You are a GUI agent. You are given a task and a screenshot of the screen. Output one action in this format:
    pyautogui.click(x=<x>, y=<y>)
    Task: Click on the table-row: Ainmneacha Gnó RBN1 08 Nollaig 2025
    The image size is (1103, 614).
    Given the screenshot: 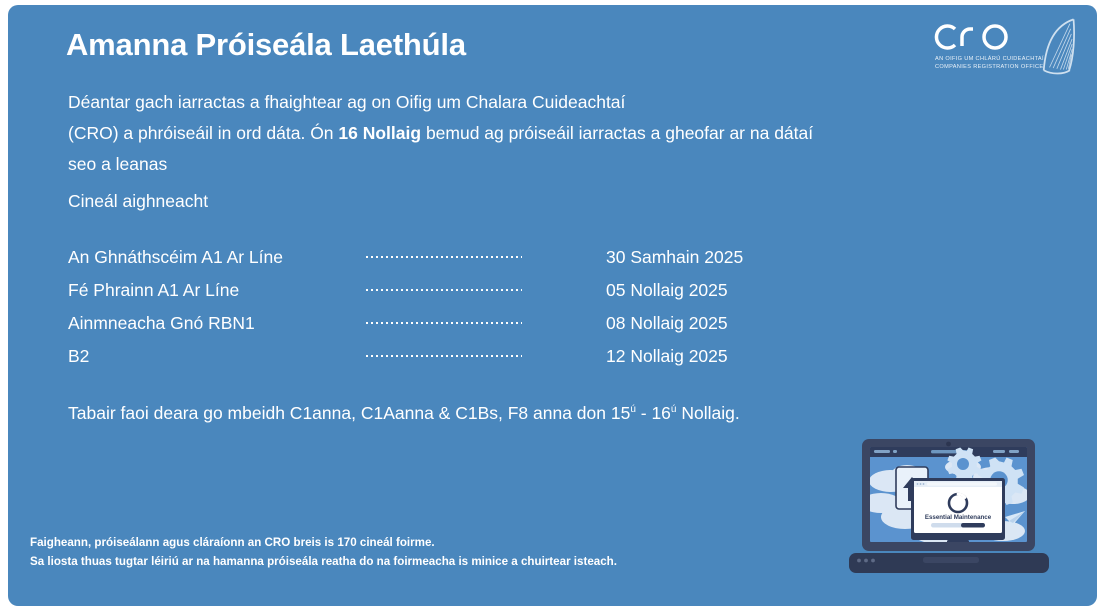 What is the action you would take?
    pyautogui.click(x=448, y=323)
    